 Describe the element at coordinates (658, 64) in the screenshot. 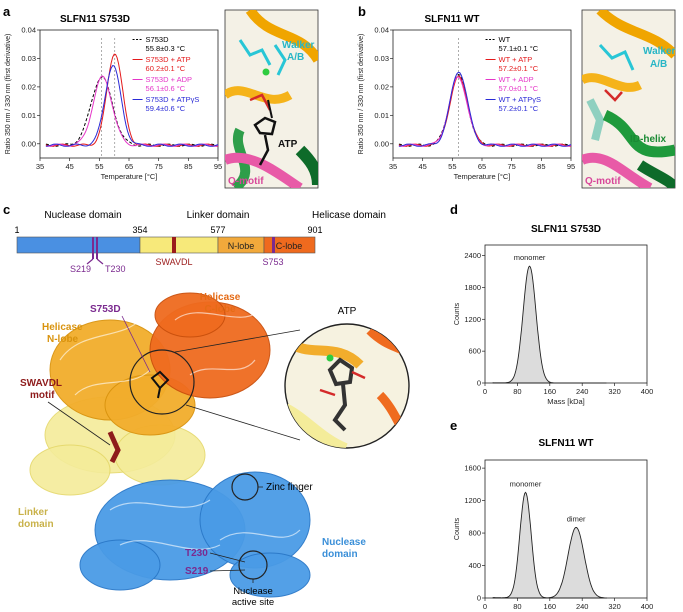

I see `inset-b-walker-ab-label: A/B` at that location.